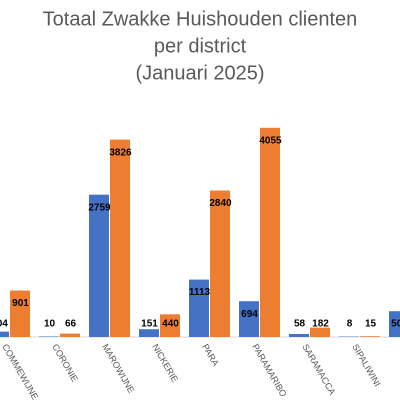 The image size is (400, 400). I want to click on data-label: 182, so click(320, 324).